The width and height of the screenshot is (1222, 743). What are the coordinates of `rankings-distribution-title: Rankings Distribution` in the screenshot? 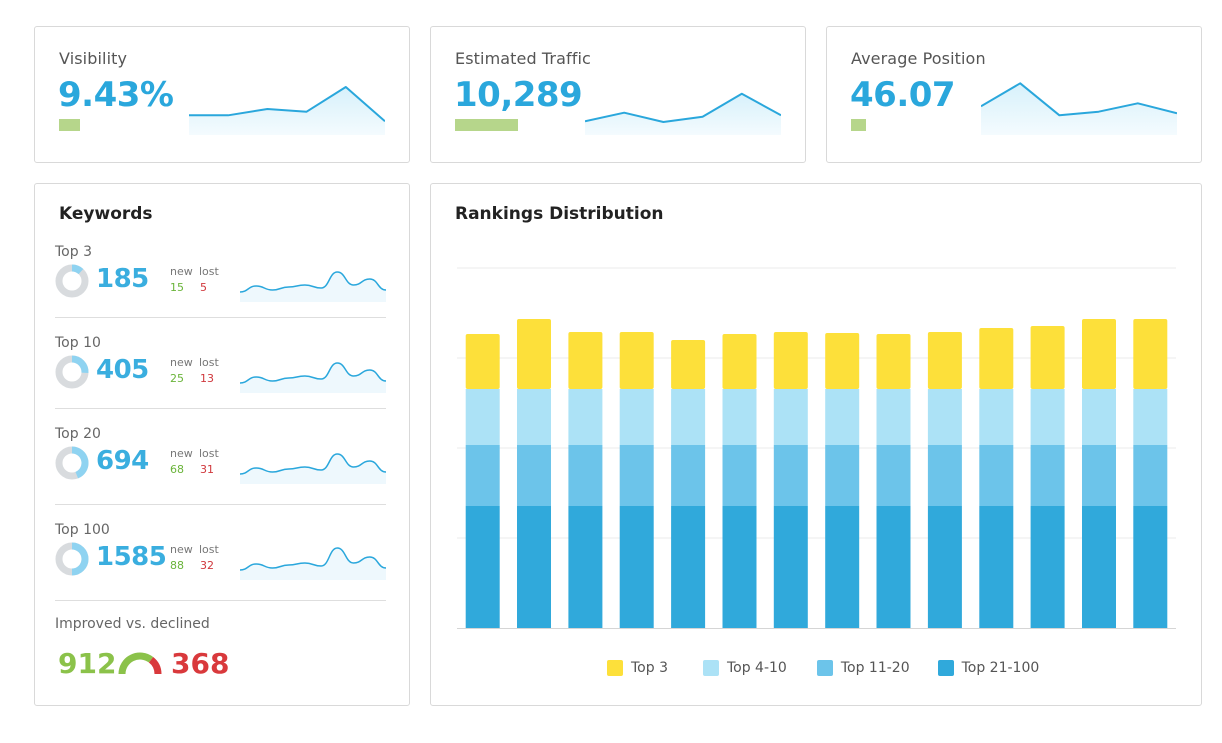 It's located at (559, 214).